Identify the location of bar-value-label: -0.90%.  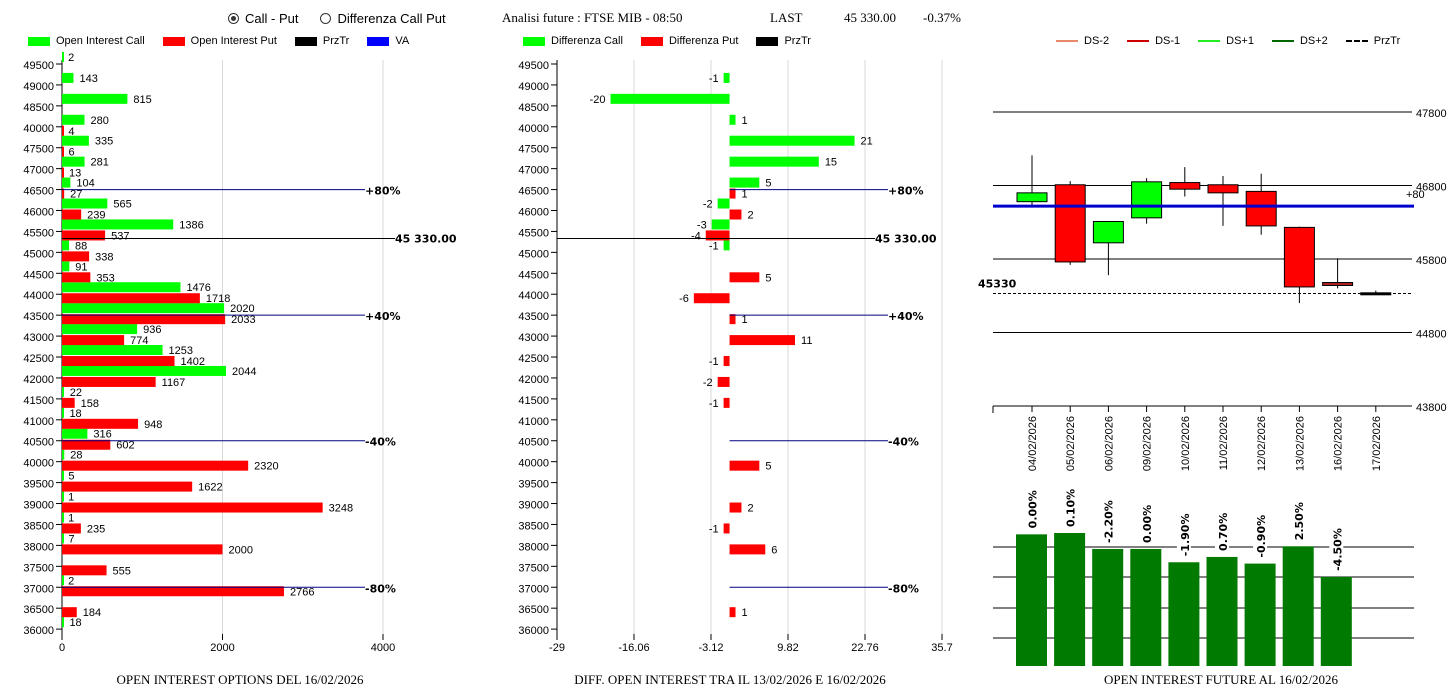
(1261, 536).